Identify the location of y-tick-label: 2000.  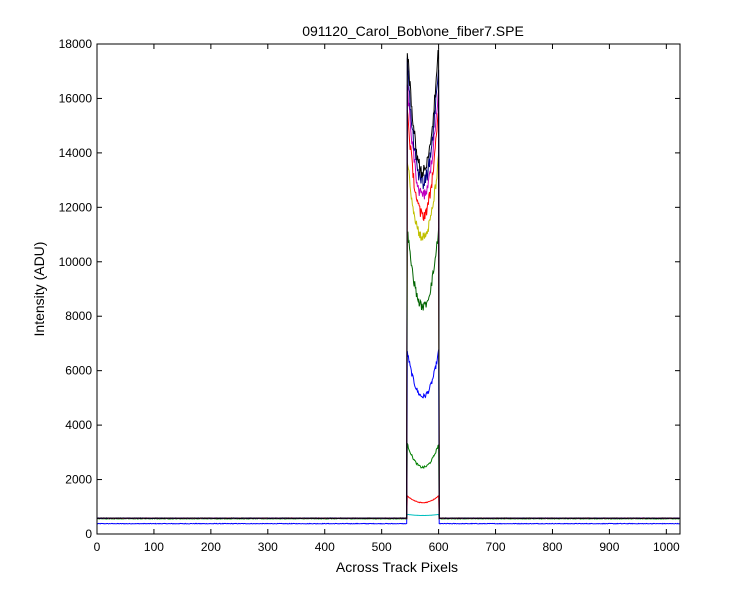
(78, 480).